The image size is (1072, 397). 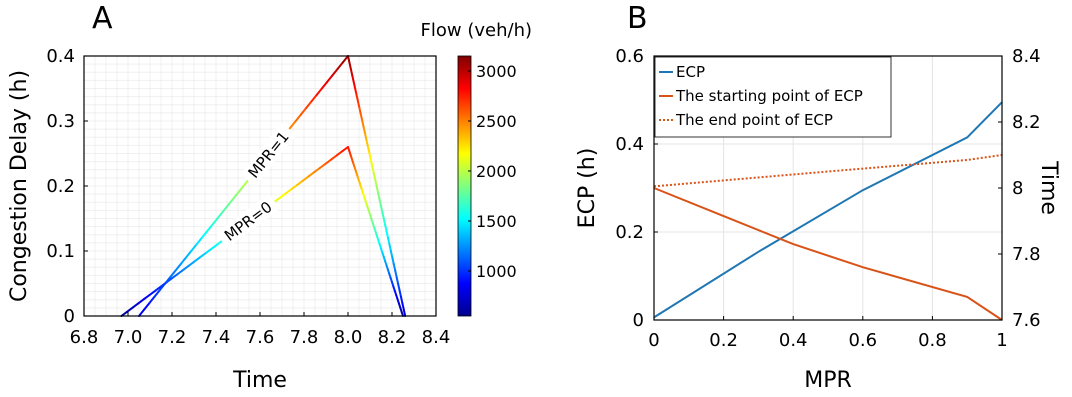 I want to click on x-tick-label: 7.8, so click(x=304, y=337).